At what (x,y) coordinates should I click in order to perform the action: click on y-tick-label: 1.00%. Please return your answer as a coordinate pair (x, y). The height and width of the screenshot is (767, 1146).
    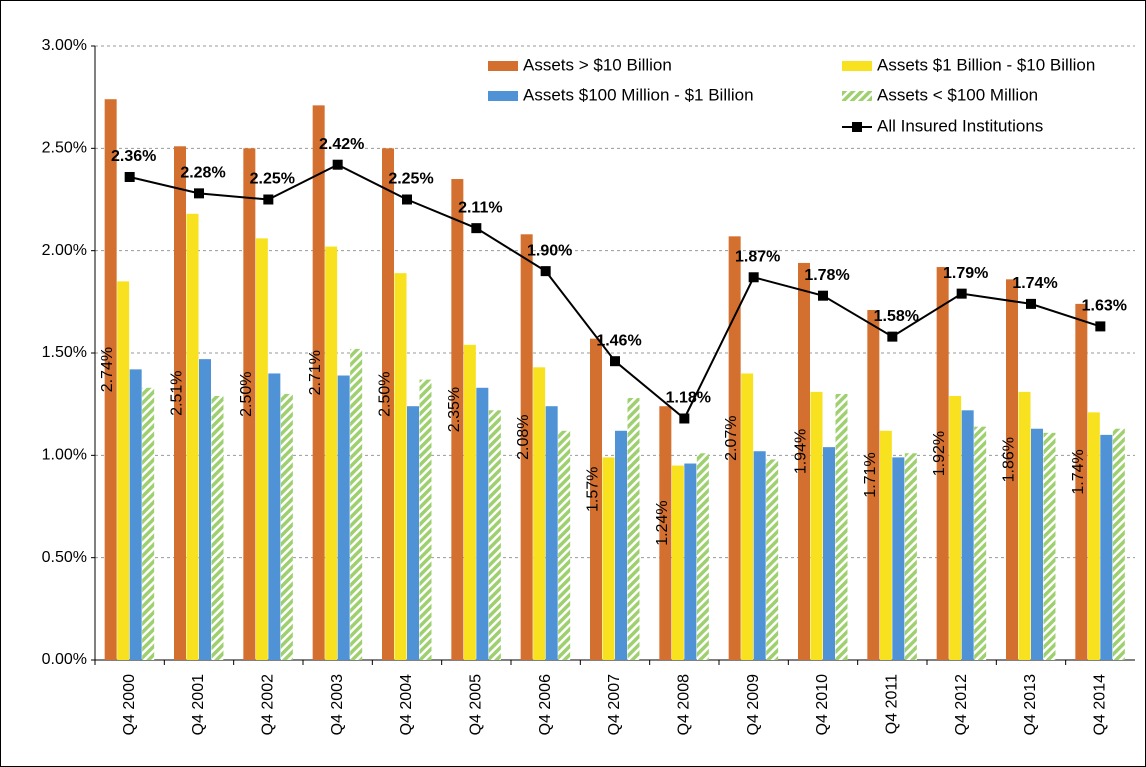
    Looking at the image, I should click on (64, 455).